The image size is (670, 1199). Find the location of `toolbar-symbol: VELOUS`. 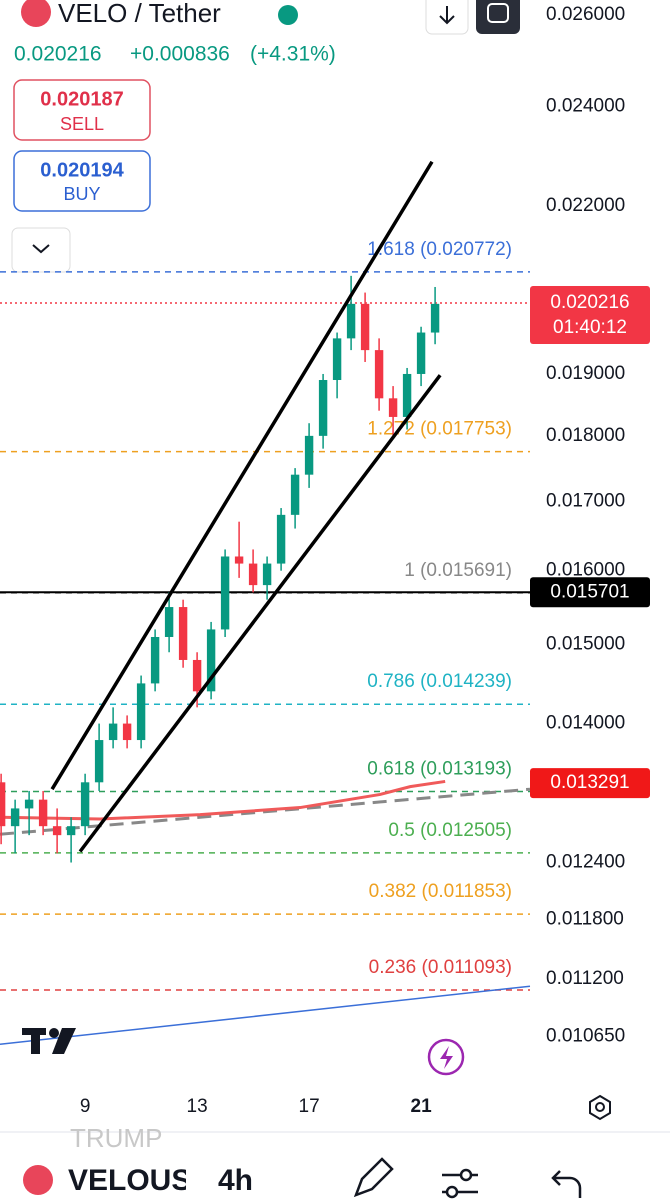

toolbar-symbol: VELOUS is located at coordinates (129, 1180).